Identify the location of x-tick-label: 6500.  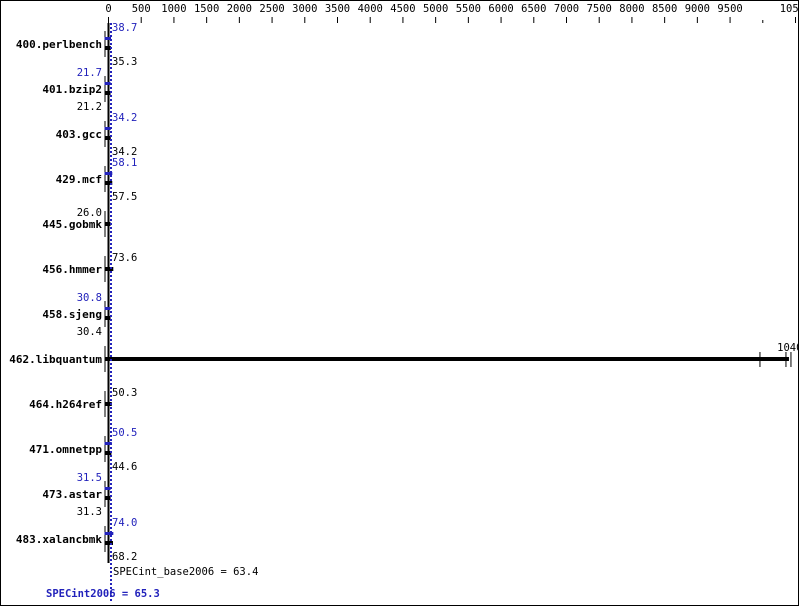
(533, 9).